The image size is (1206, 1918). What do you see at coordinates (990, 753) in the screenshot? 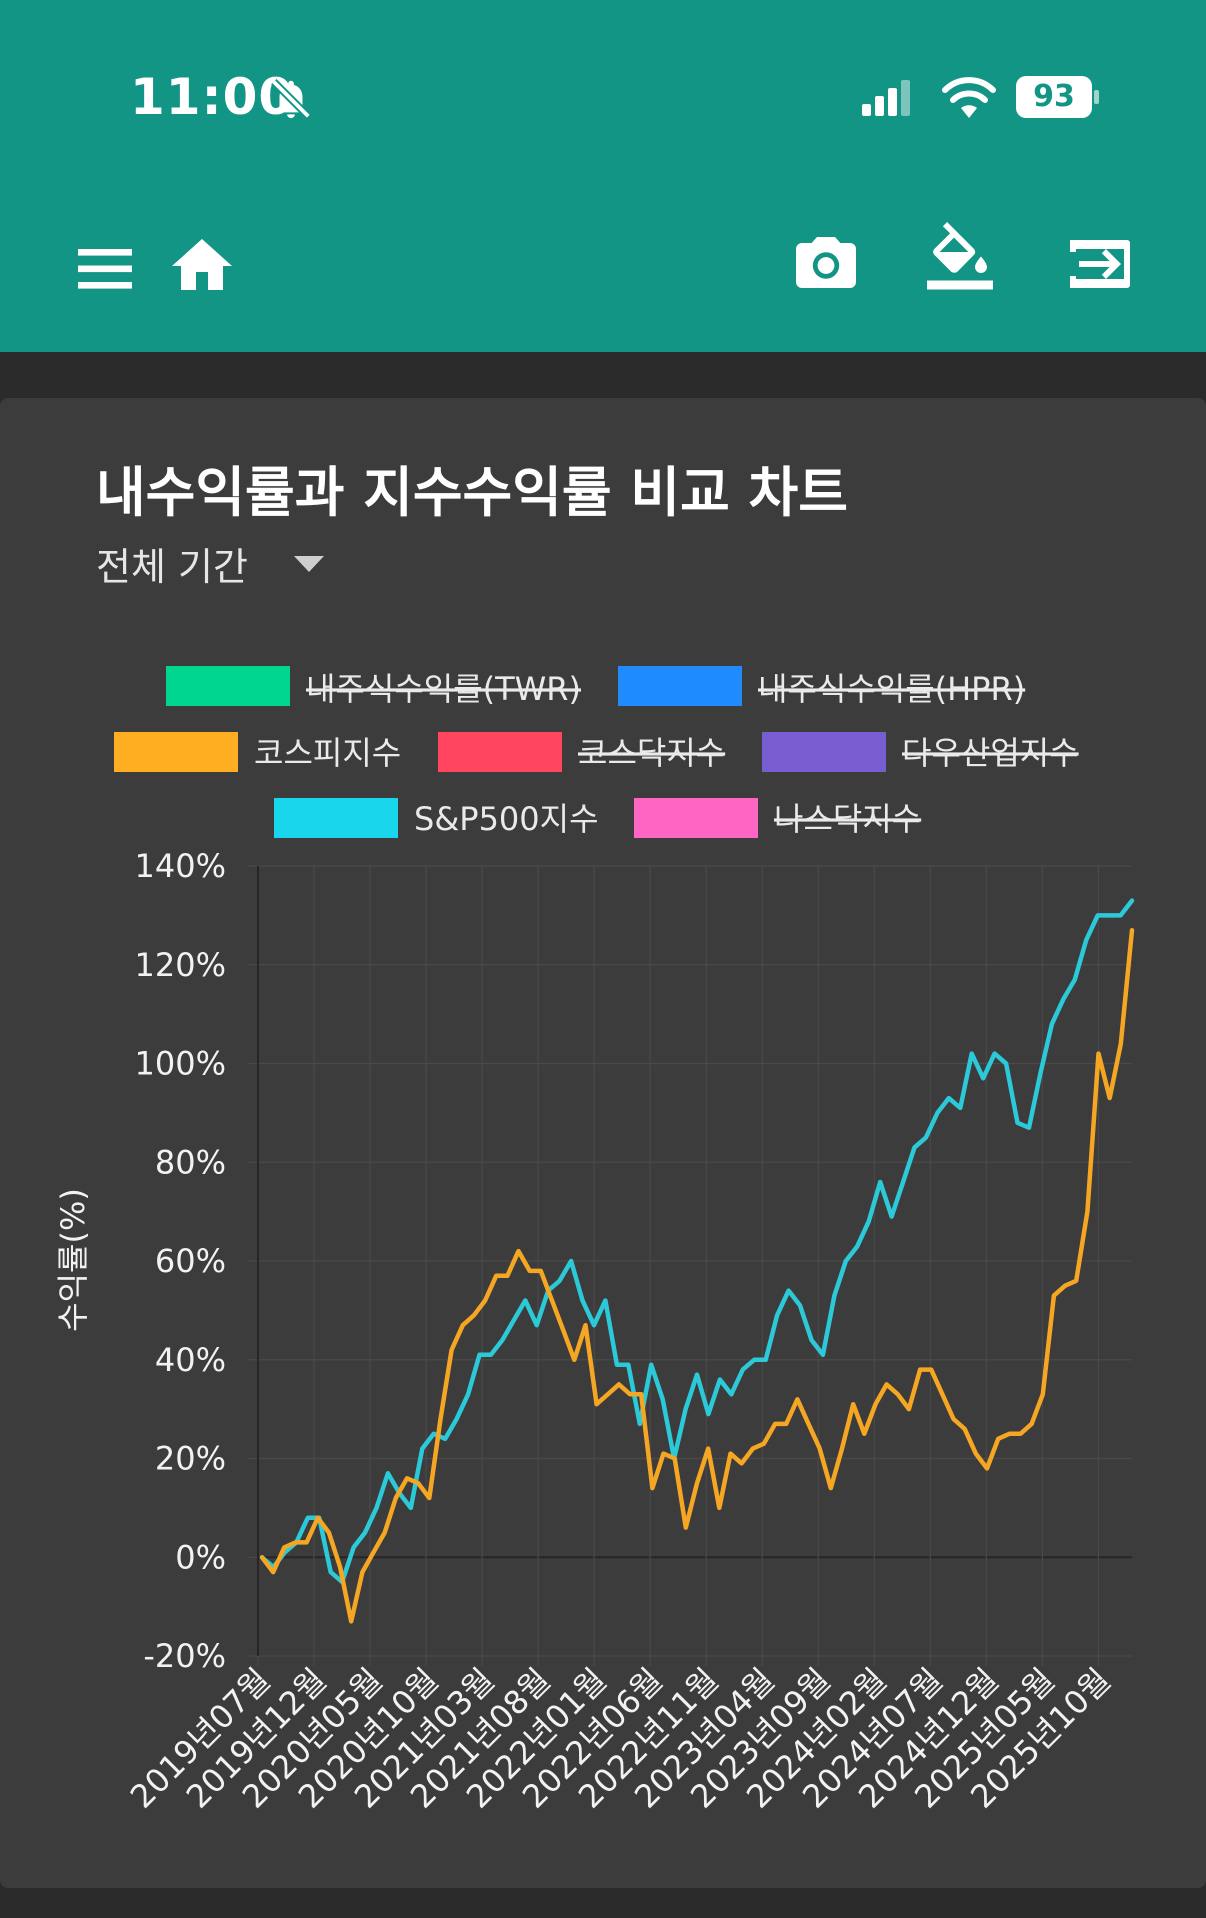
I see `legend-label: 다우산업지수` at bounding box center [990, 753].